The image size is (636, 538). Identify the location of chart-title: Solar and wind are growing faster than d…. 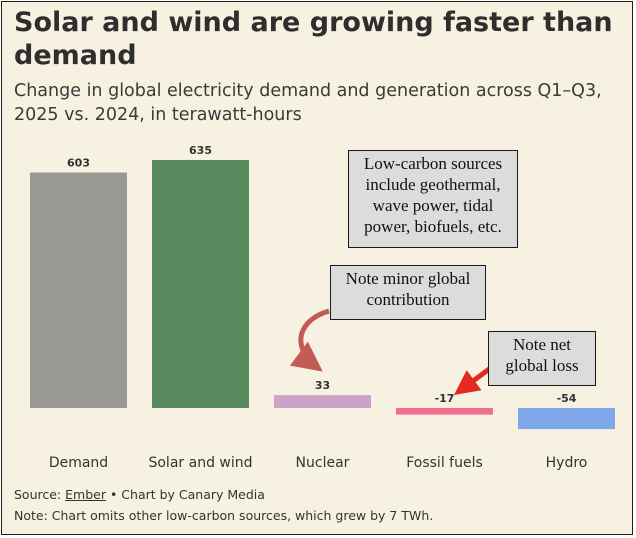
(313, 39).